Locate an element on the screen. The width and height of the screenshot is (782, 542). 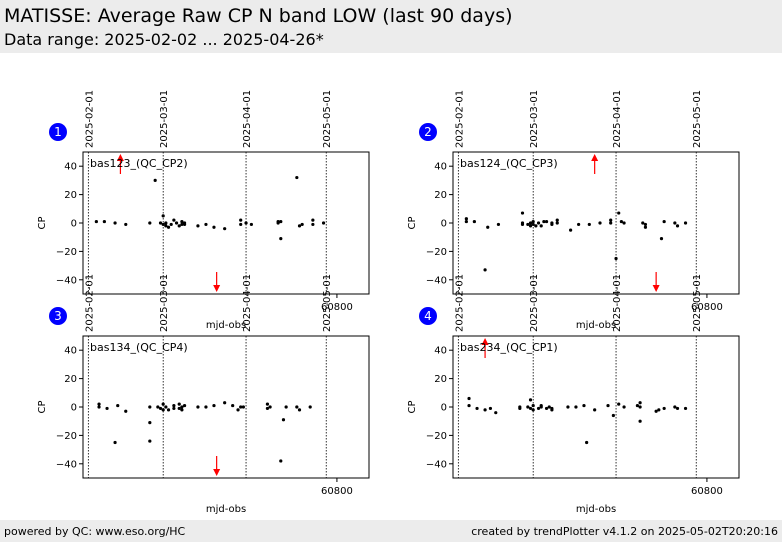
date-label: 2025-03-01 is located at coordinates (164, 119).